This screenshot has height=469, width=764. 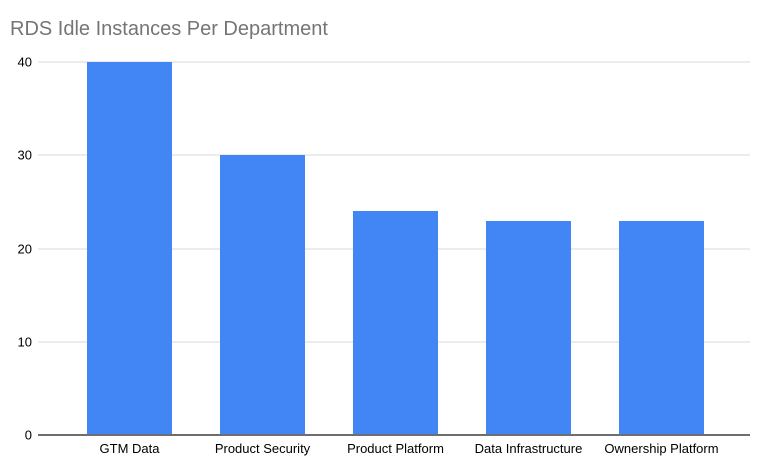 I want to click on bar-data-infrastructure, so click(x=528, y=327).